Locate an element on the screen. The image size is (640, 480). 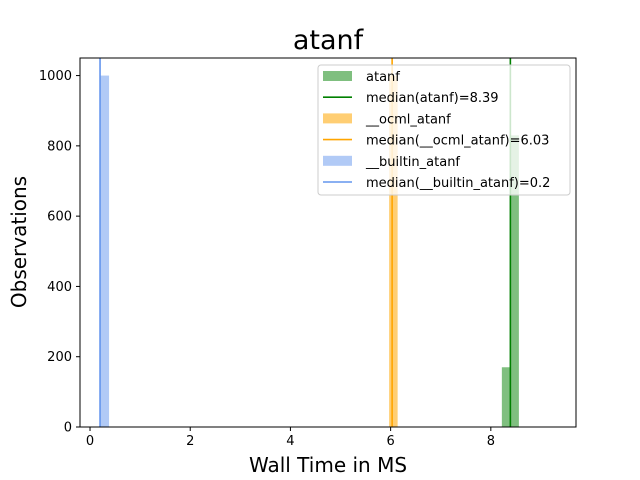
x-tick-label-0: 0 is located at coordinates (90, 441).